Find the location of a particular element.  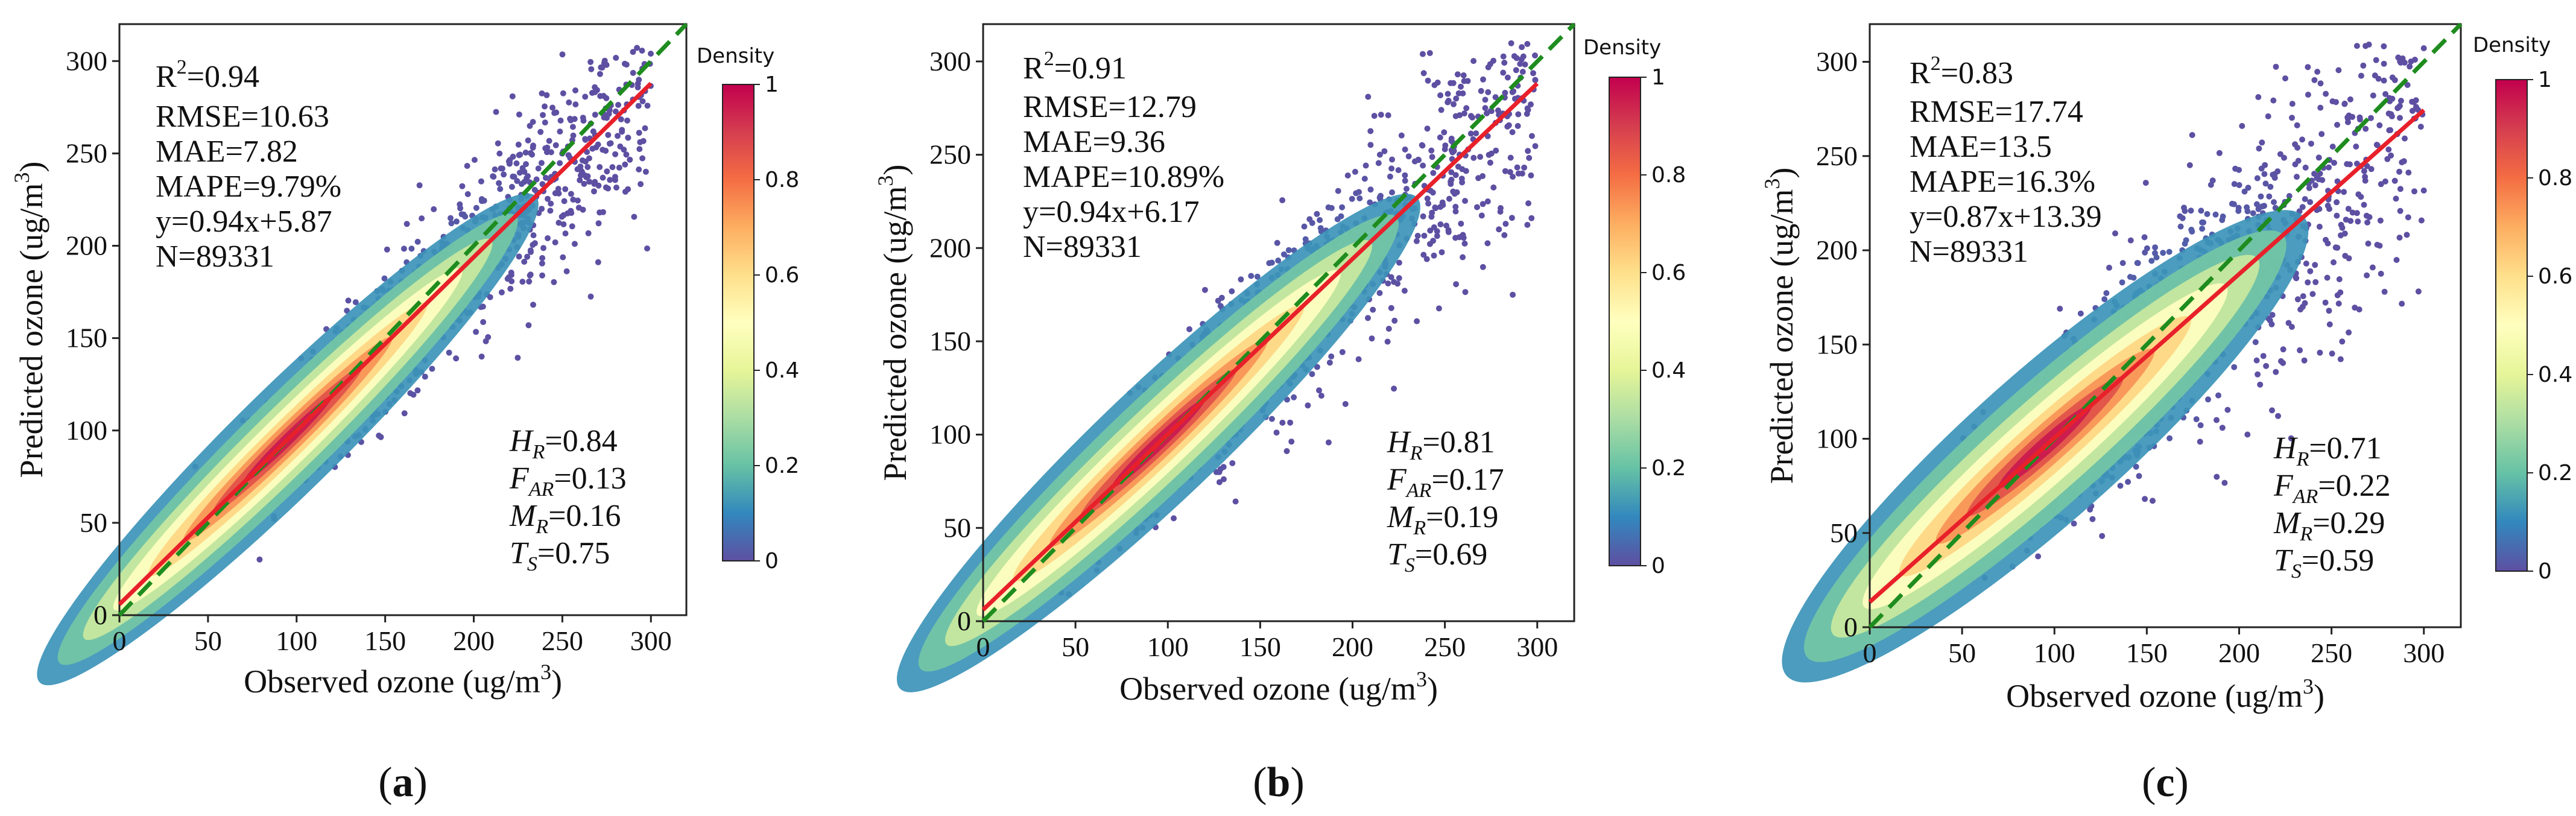

colorbar-title-b: Density is located at coordinates (1622, 48).